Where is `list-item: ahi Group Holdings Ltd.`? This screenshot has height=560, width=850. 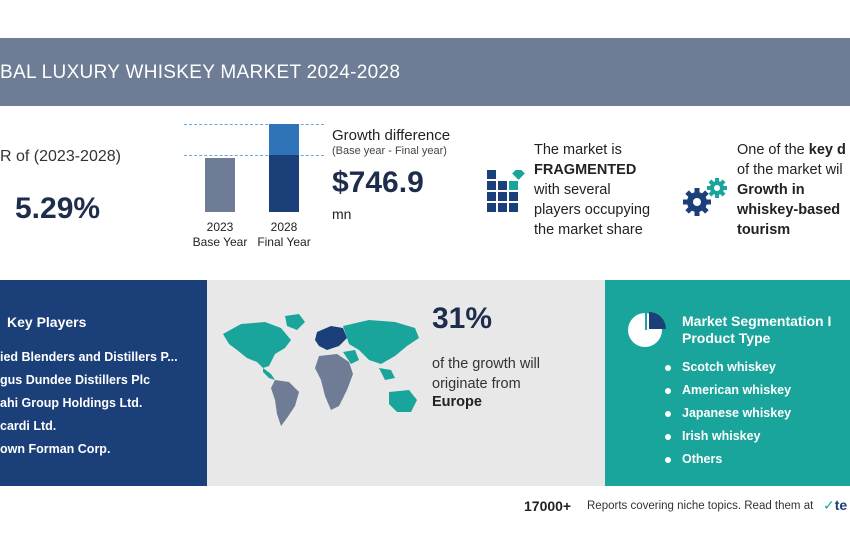
list-item: ahi Group Holdings Ltd. is located at coordinates (71, 403).